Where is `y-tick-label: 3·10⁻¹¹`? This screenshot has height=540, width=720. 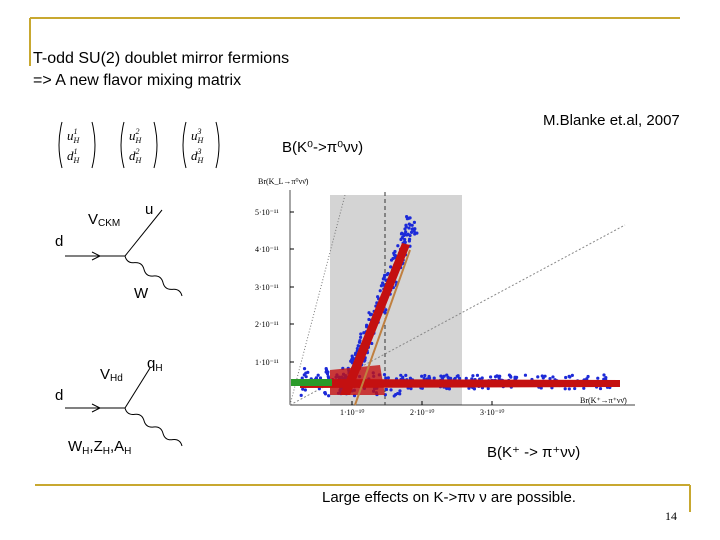 y-tick-label: 3·10⁻¹¹ is located at coordinates (267, 287).